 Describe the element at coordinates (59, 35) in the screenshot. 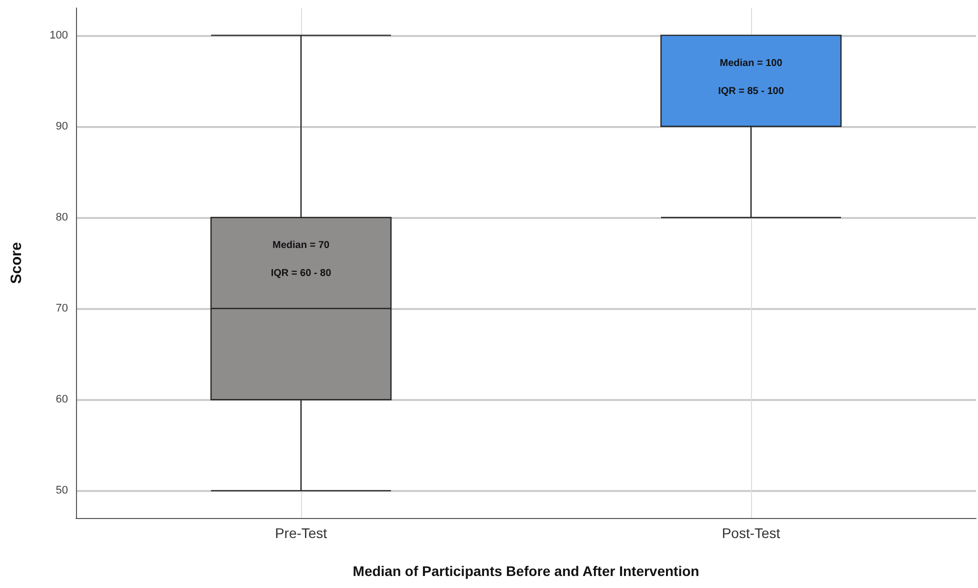

I see `y-tick-label: 100` at that location.